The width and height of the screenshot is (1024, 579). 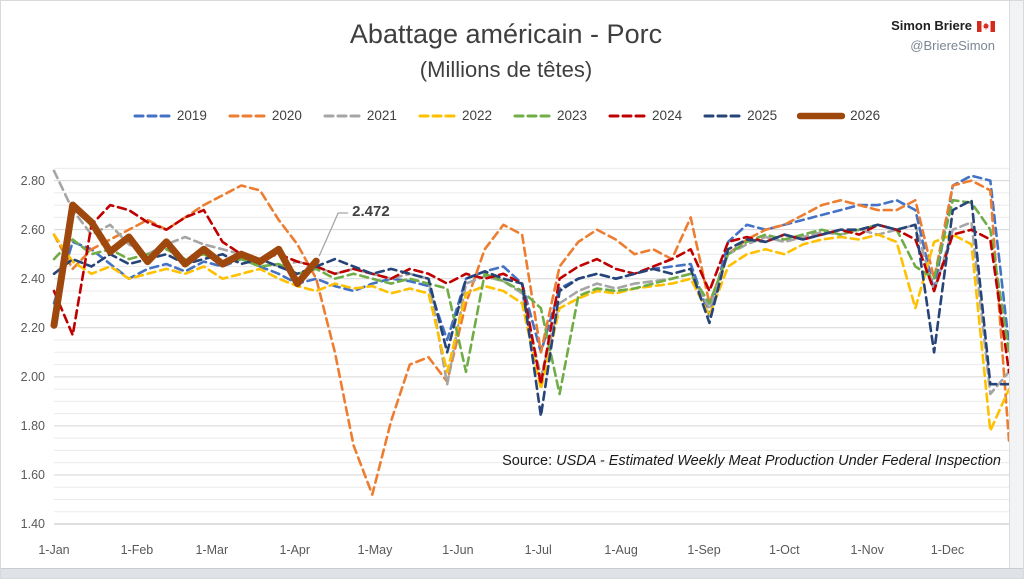 I want to click on legend-swatch-2025, so click(x=722, y=115).